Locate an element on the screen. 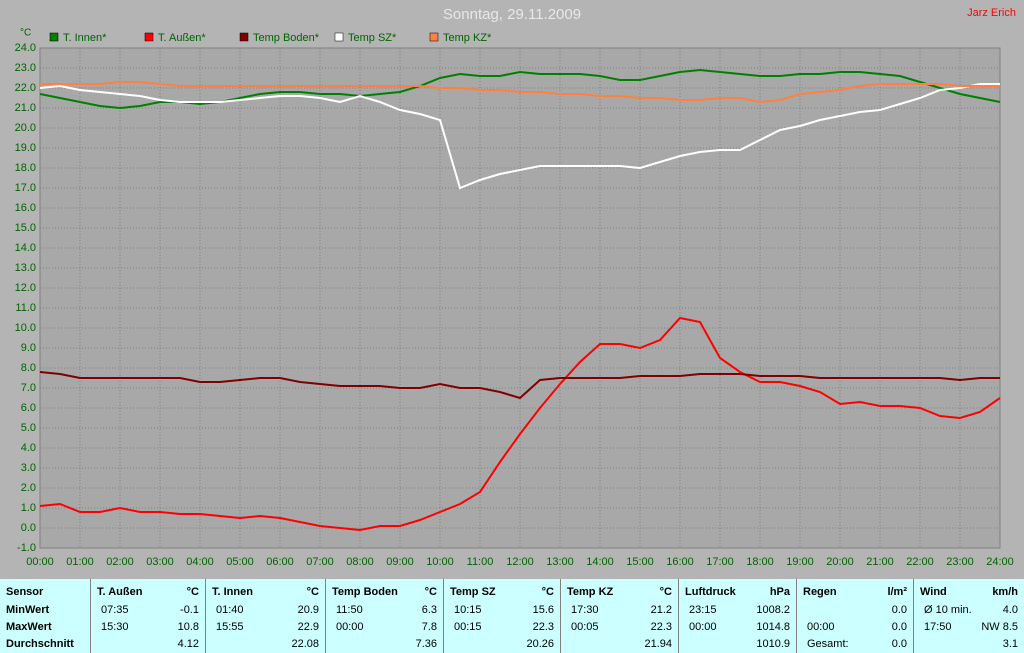  x-tick-label: 22:00 is located at coordinates (920, 562).